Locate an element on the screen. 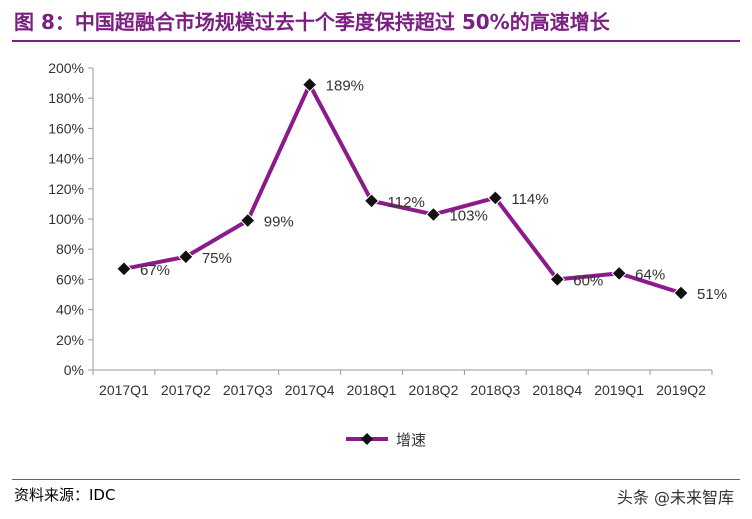 This screenshot has width=752, height=519. x-tick-label: 2018Q4 is located at coordinates (557, 390).